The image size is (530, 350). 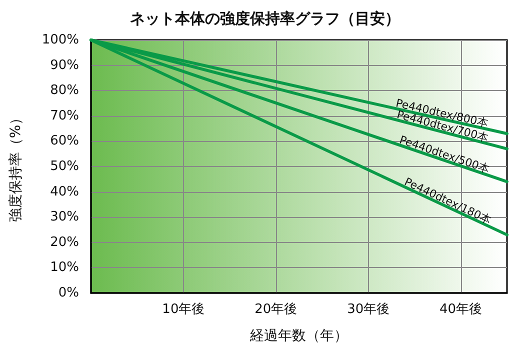 What do you see at coordinates (183, 309) in the screenshot?
I see `x-tick-label: 10年後` at bounding box center [183, 309].